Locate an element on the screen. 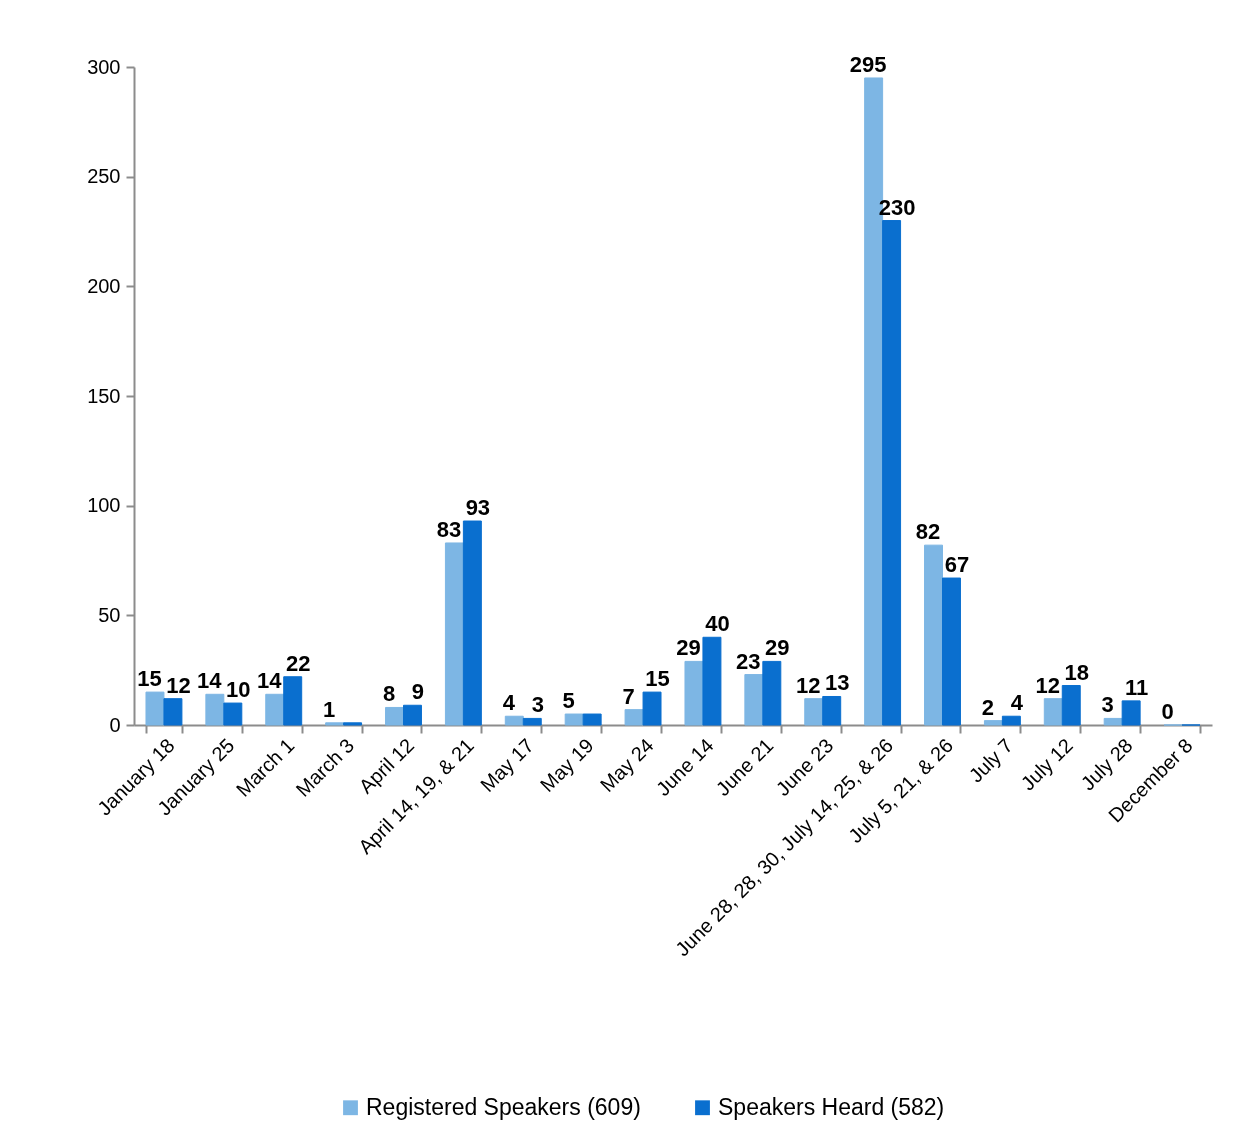 The height and width of the screenshot is (1148, 1243). y-tick-label: 250 is located at coordinates (104, 176).